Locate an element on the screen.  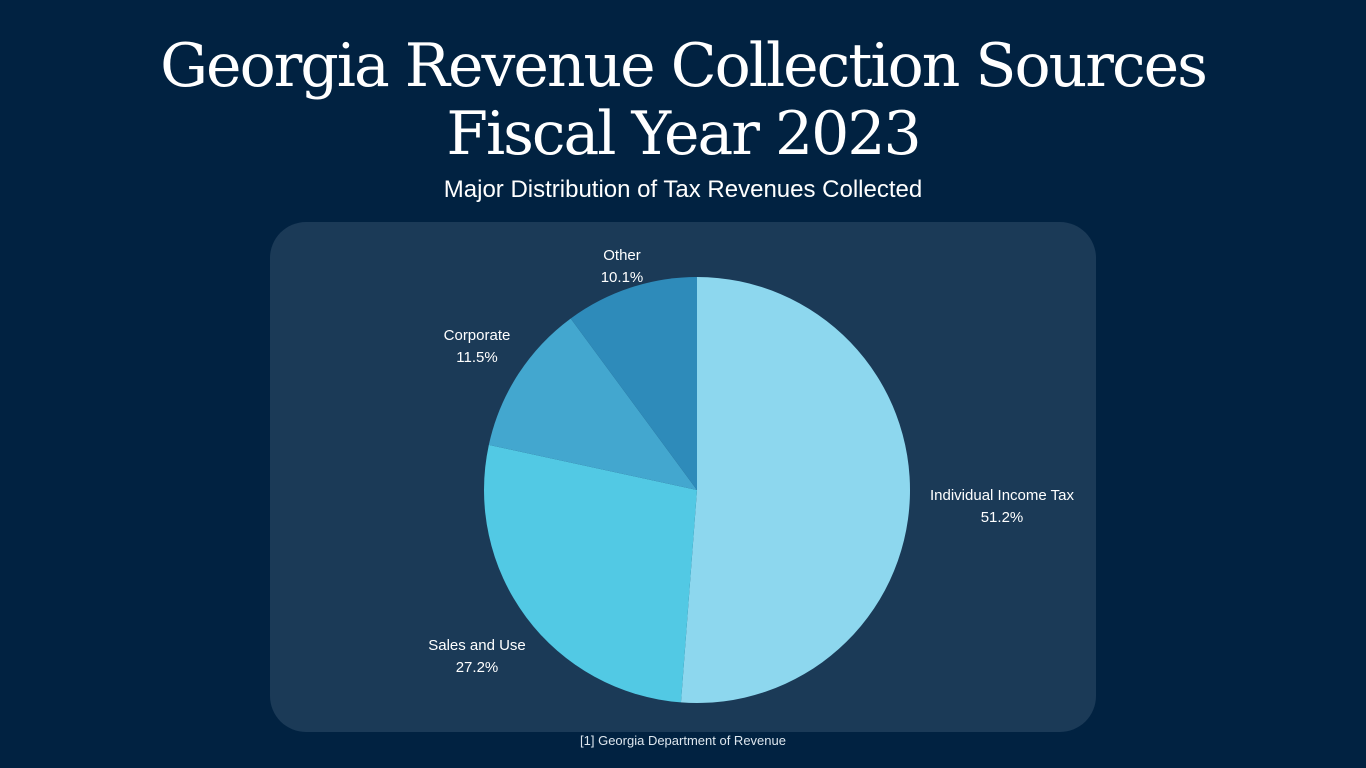
chart-title-line1: Georgia Revenue Collection Sources is located at coordinates (684, 66).